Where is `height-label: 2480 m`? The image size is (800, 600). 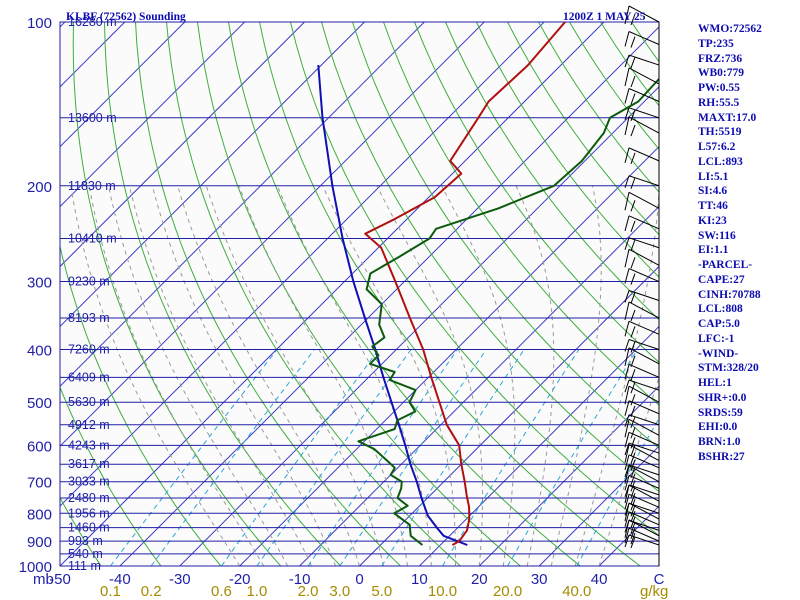
height-label: 2480 m is located at coordinates (89, 498).